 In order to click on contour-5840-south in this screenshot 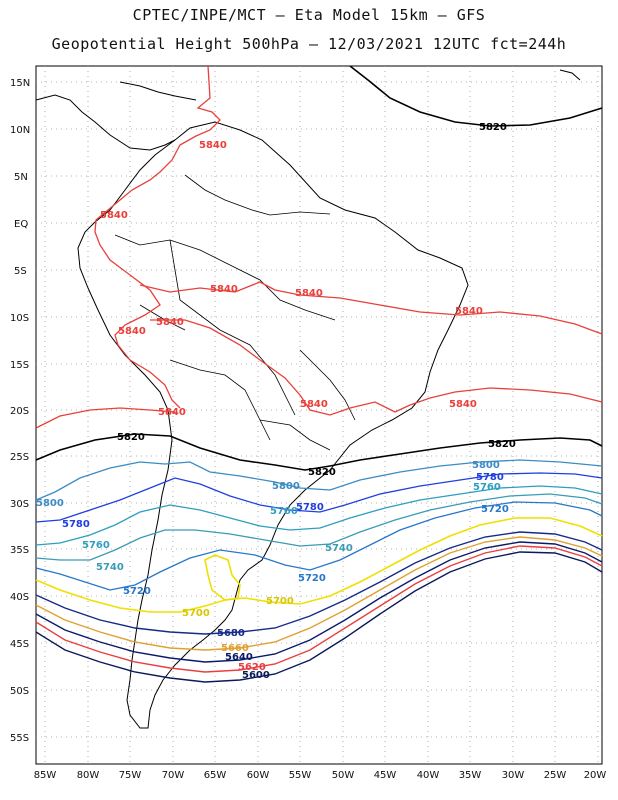, I will do `click(105, 418)`.